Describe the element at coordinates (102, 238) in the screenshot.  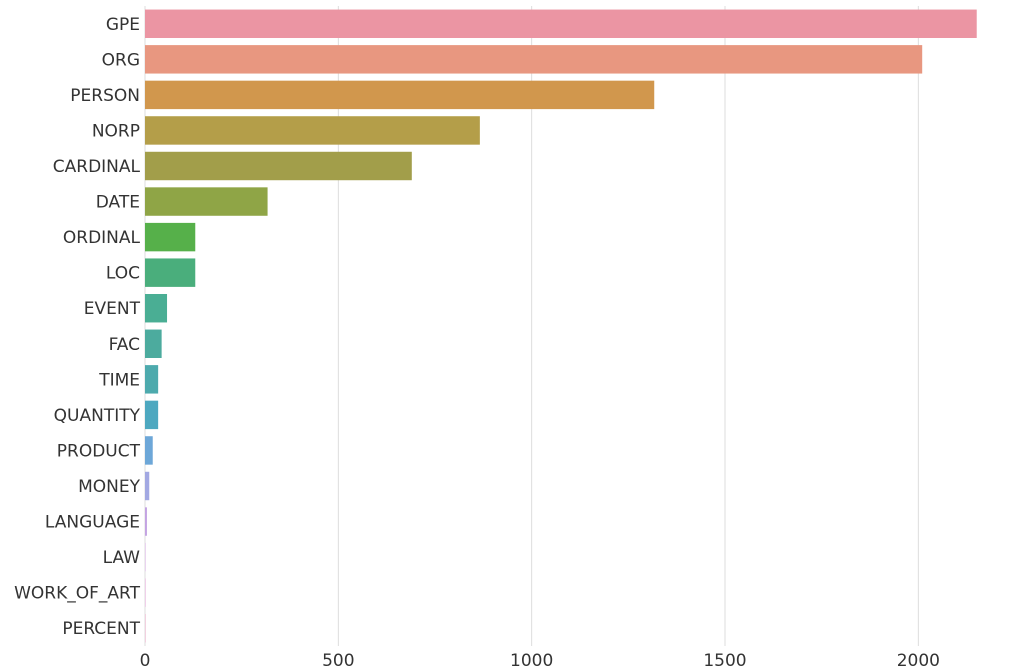
I see `y-tick-label: ORDINAL` at that location.